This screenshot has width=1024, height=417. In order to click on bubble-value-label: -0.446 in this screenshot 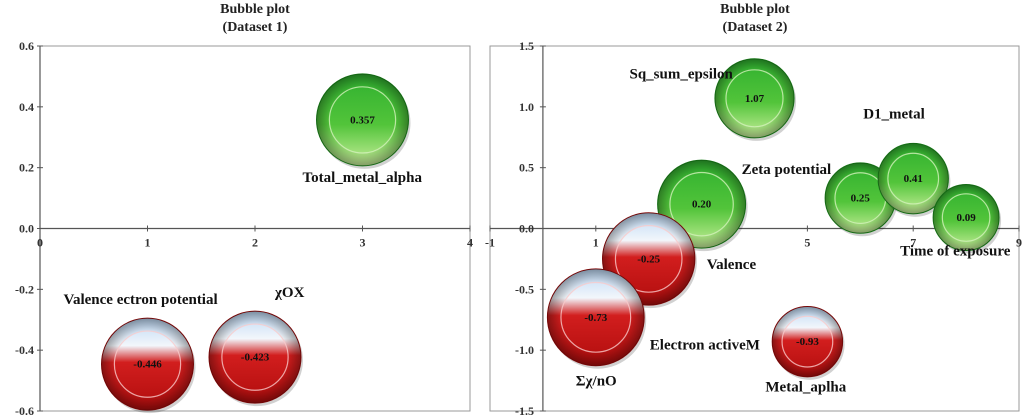, I will do `click(147, 365)`.